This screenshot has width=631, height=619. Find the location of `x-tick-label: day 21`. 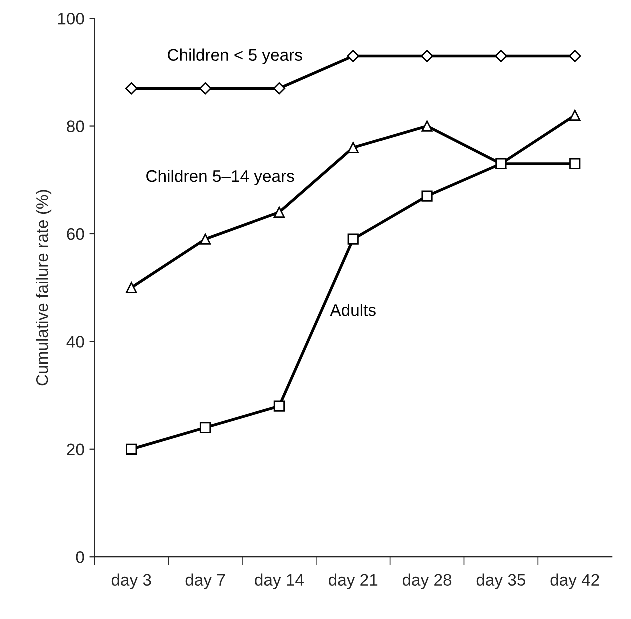

x-tick-label: day 21 is located at coordinates (353, 582).